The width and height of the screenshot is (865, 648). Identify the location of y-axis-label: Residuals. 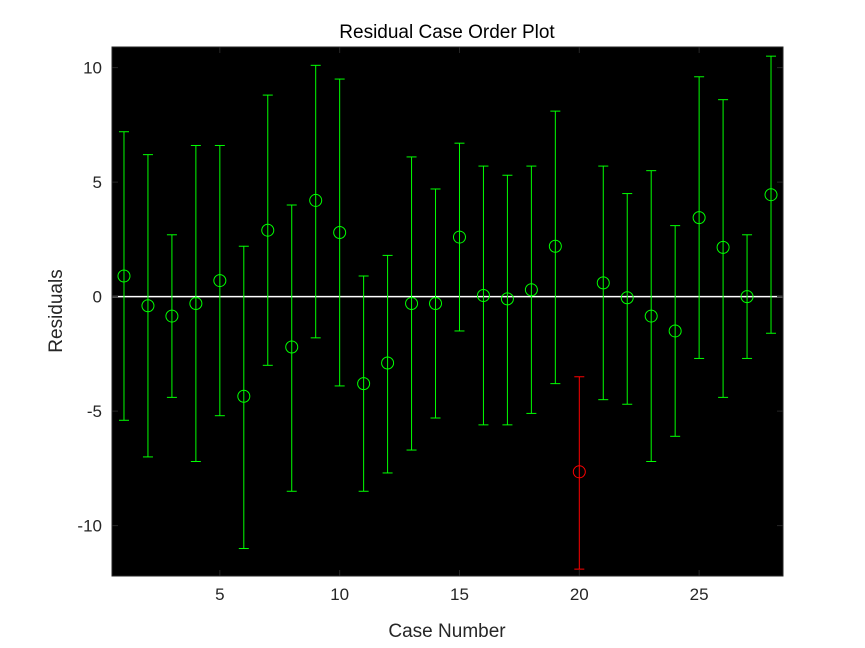
(56, 310).